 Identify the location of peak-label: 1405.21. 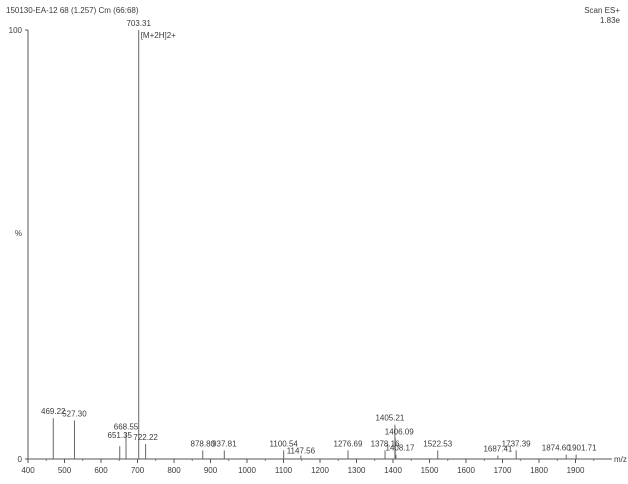
(389, 418).